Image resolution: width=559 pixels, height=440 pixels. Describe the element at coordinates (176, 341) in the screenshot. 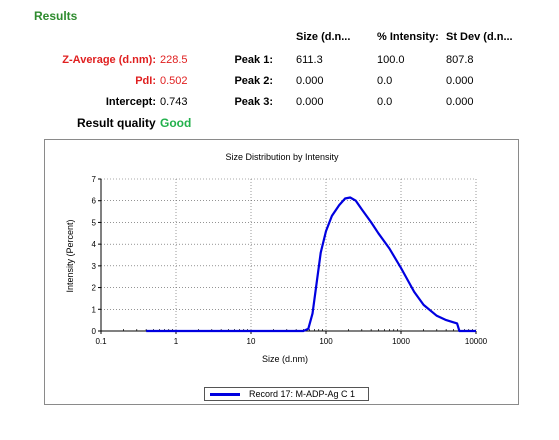

I see `x-tick-label: 1` at that location.